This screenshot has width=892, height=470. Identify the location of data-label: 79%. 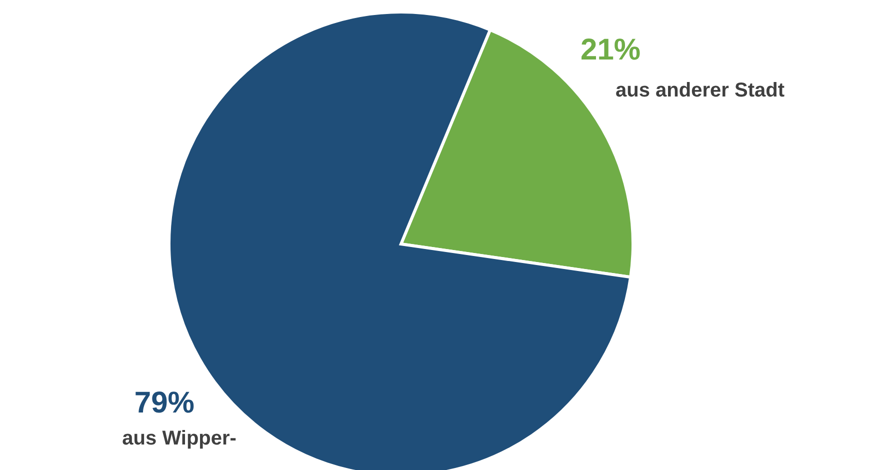
(164, 403).